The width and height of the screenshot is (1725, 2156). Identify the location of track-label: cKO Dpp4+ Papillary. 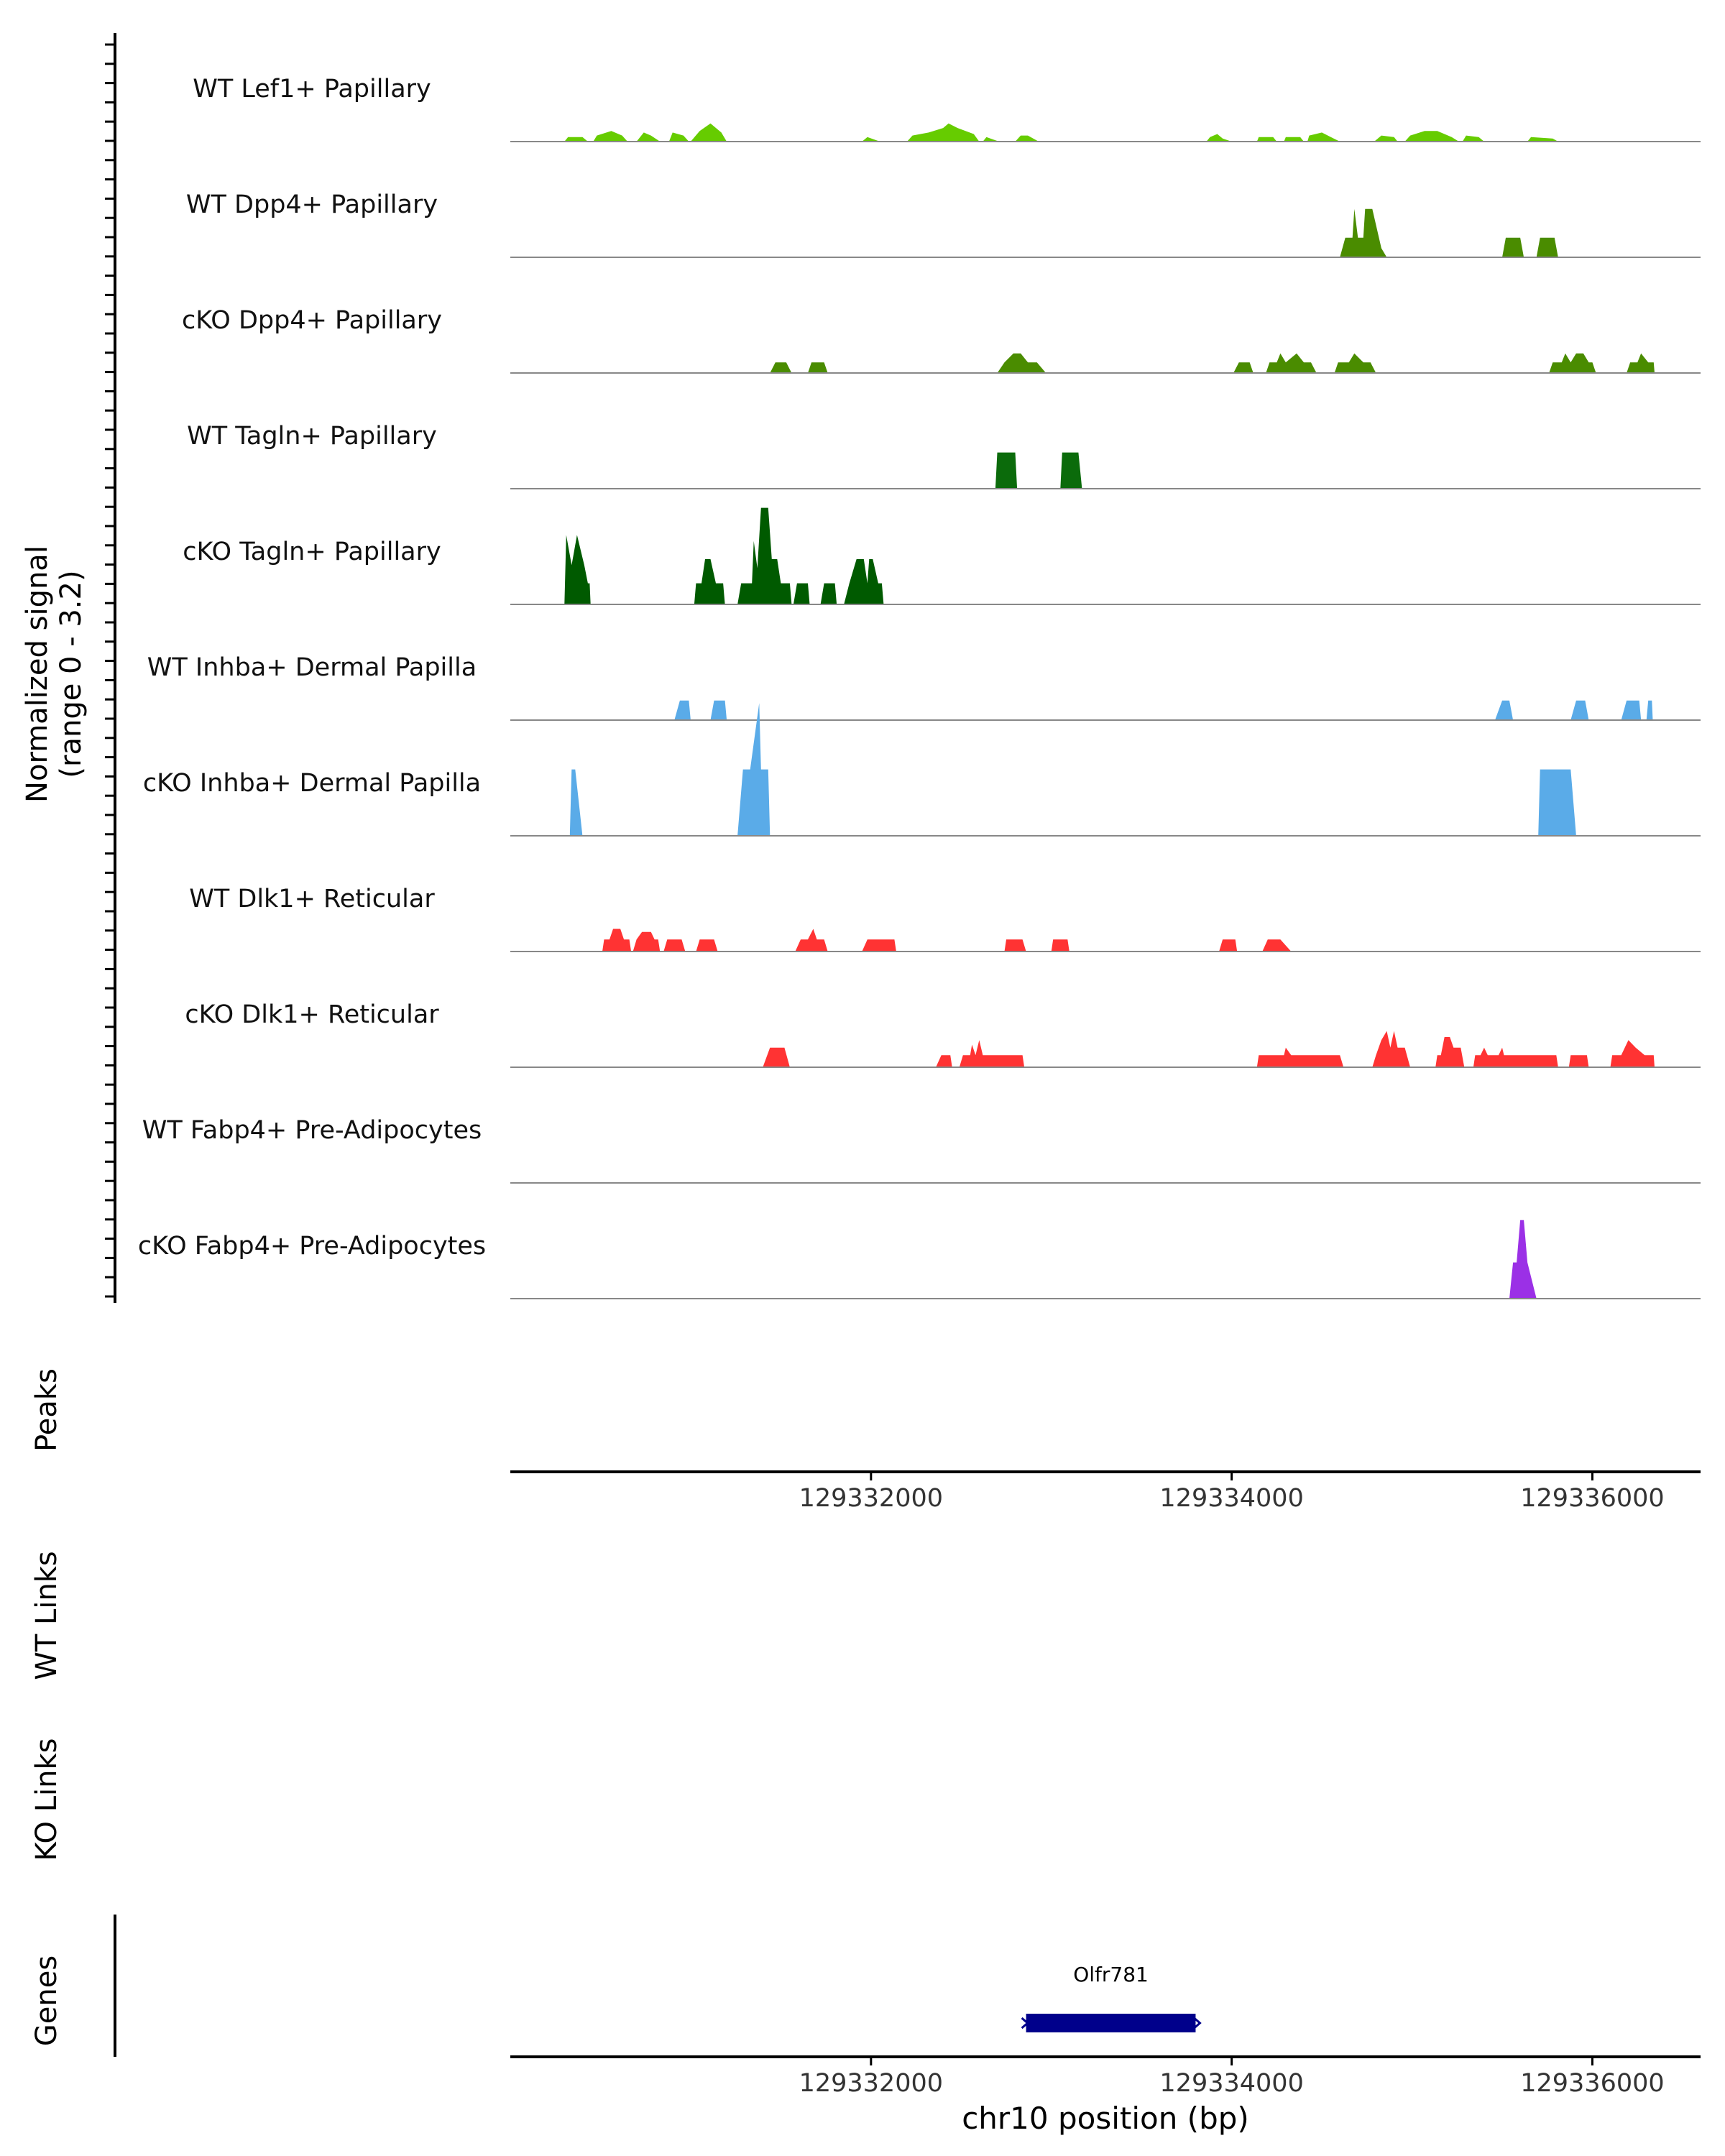
(312, 321).